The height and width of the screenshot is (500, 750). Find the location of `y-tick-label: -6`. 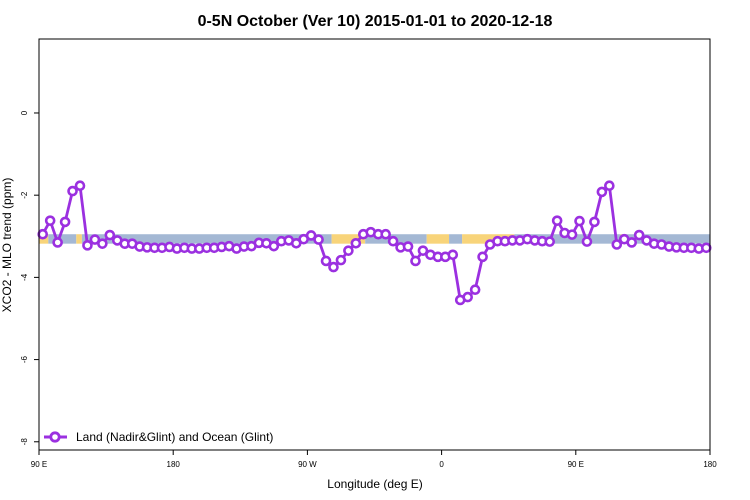

y-tick-label: -6 is located at coordinates (24, 359).